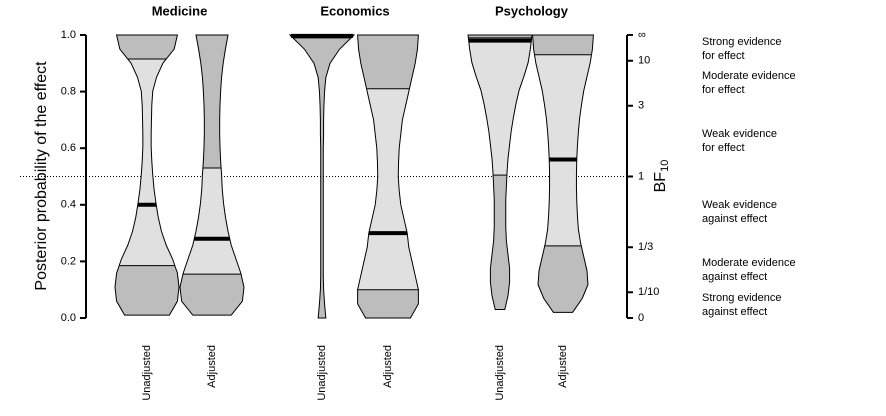 This screenshot has width=886, height=416. Describe the element at coordinates (68, 35) in the screenshot. I see `y-tick-label: 1.0` at that location.